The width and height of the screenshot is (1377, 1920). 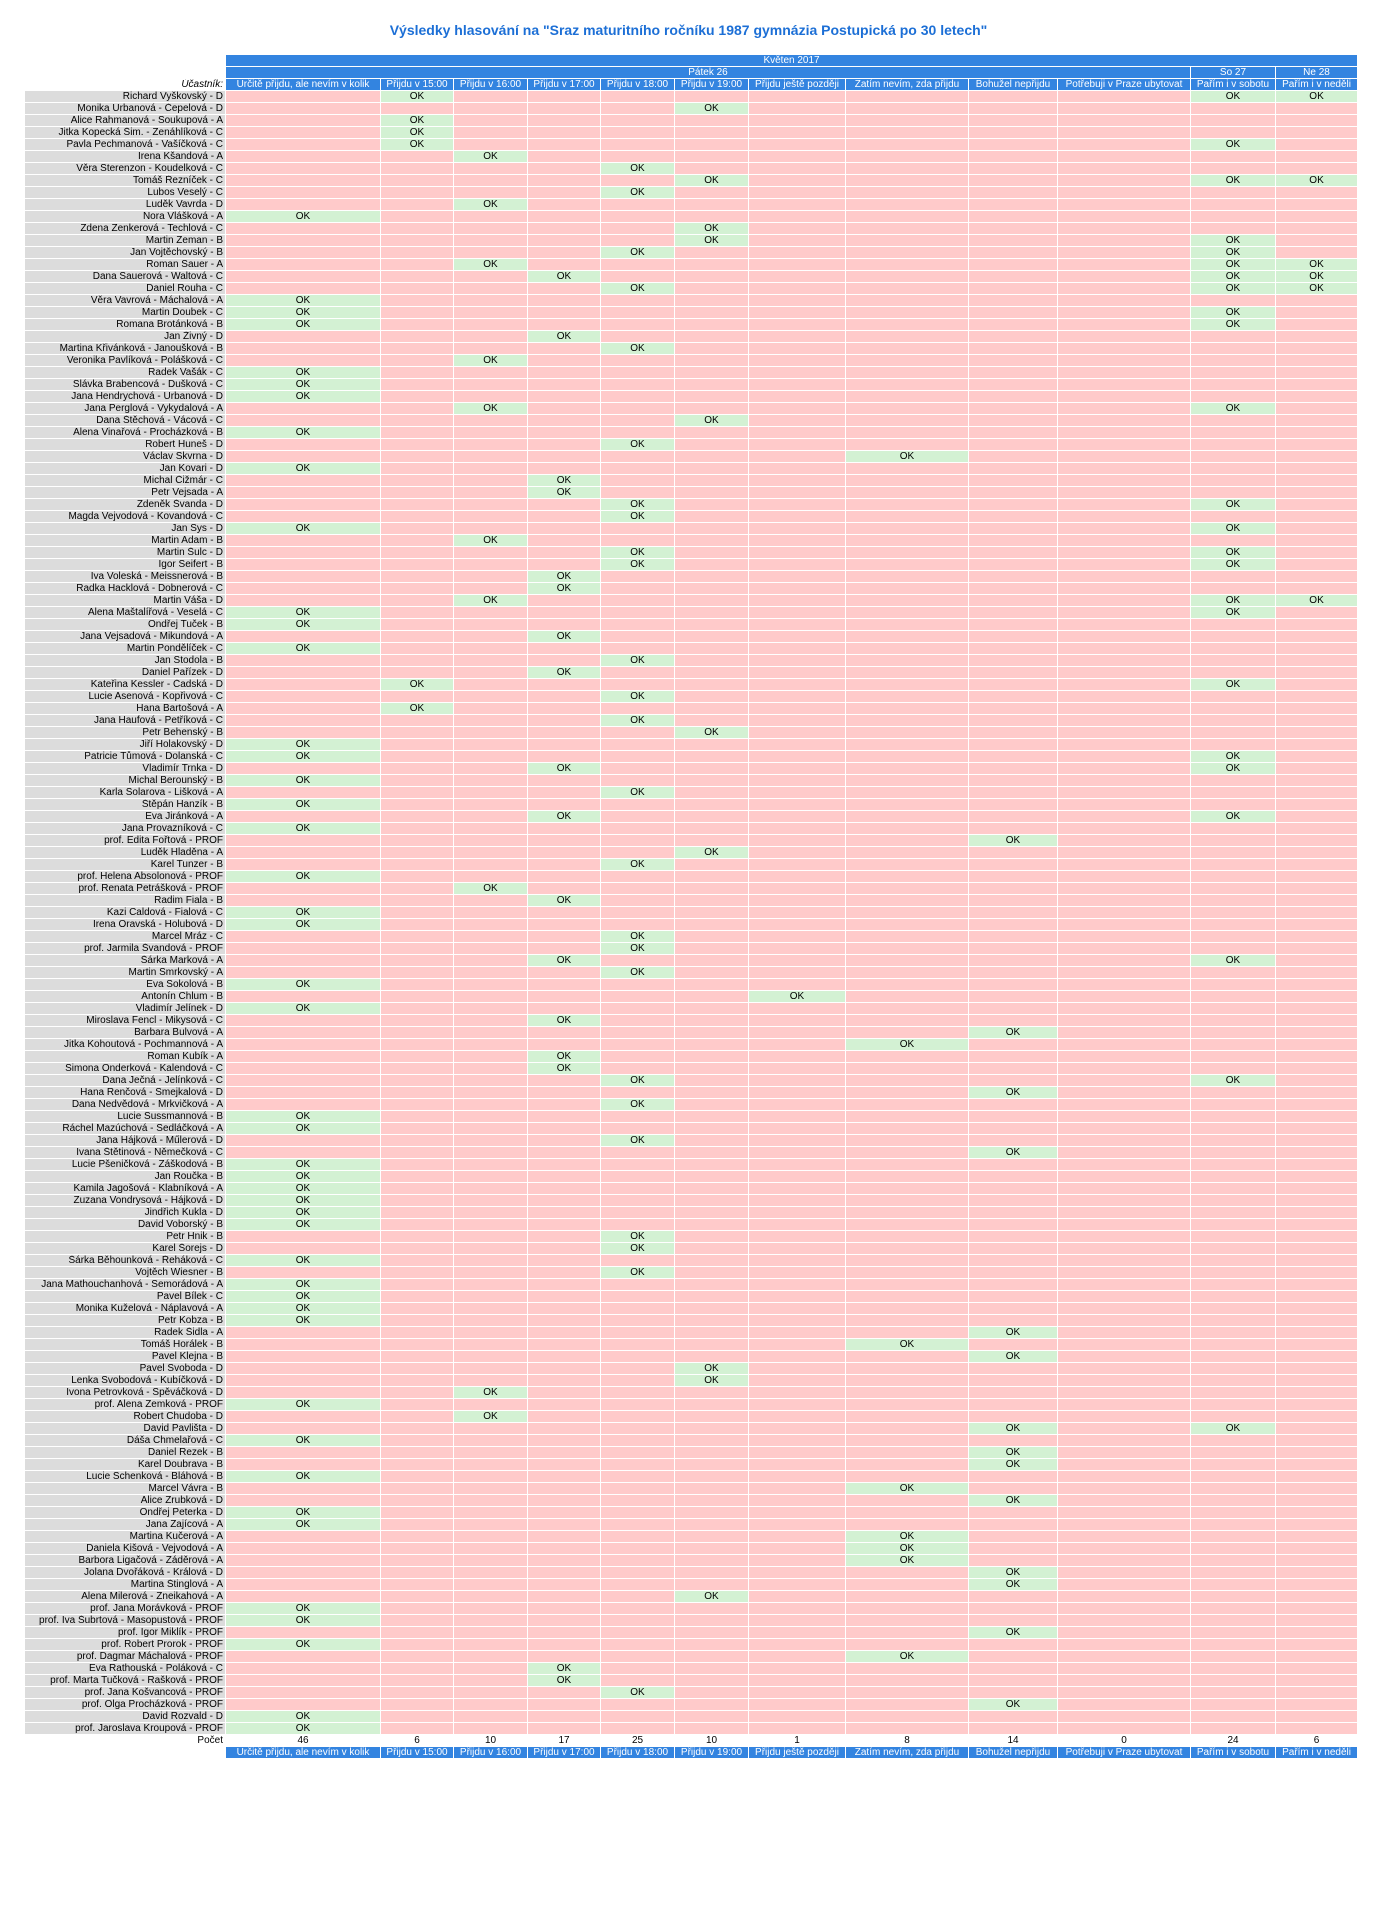 I want to click on day-header: So 27, so click(x=1233, y=72).